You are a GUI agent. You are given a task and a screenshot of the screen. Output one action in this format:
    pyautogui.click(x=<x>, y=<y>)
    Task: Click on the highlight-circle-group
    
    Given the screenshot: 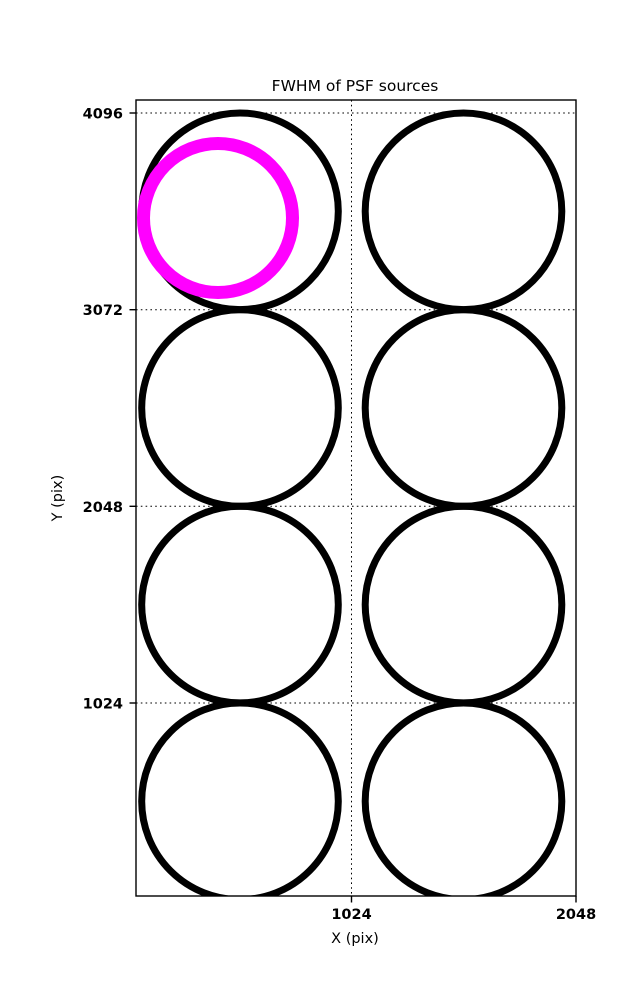 What is the action you would take?
    pyautogui.click(x=218, y=218)
    